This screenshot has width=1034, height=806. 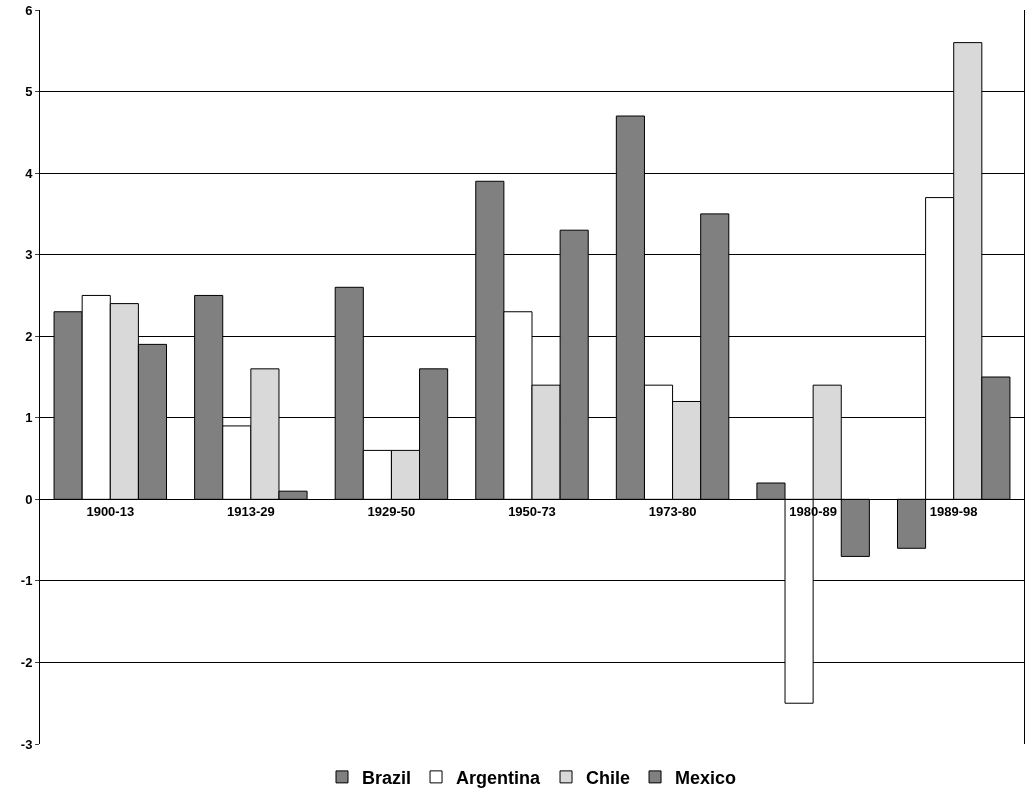 What do you see at coordinates (29, 10) in the screenshot?
I see `y-tick-label: 6` at bounding box center [29, 10].